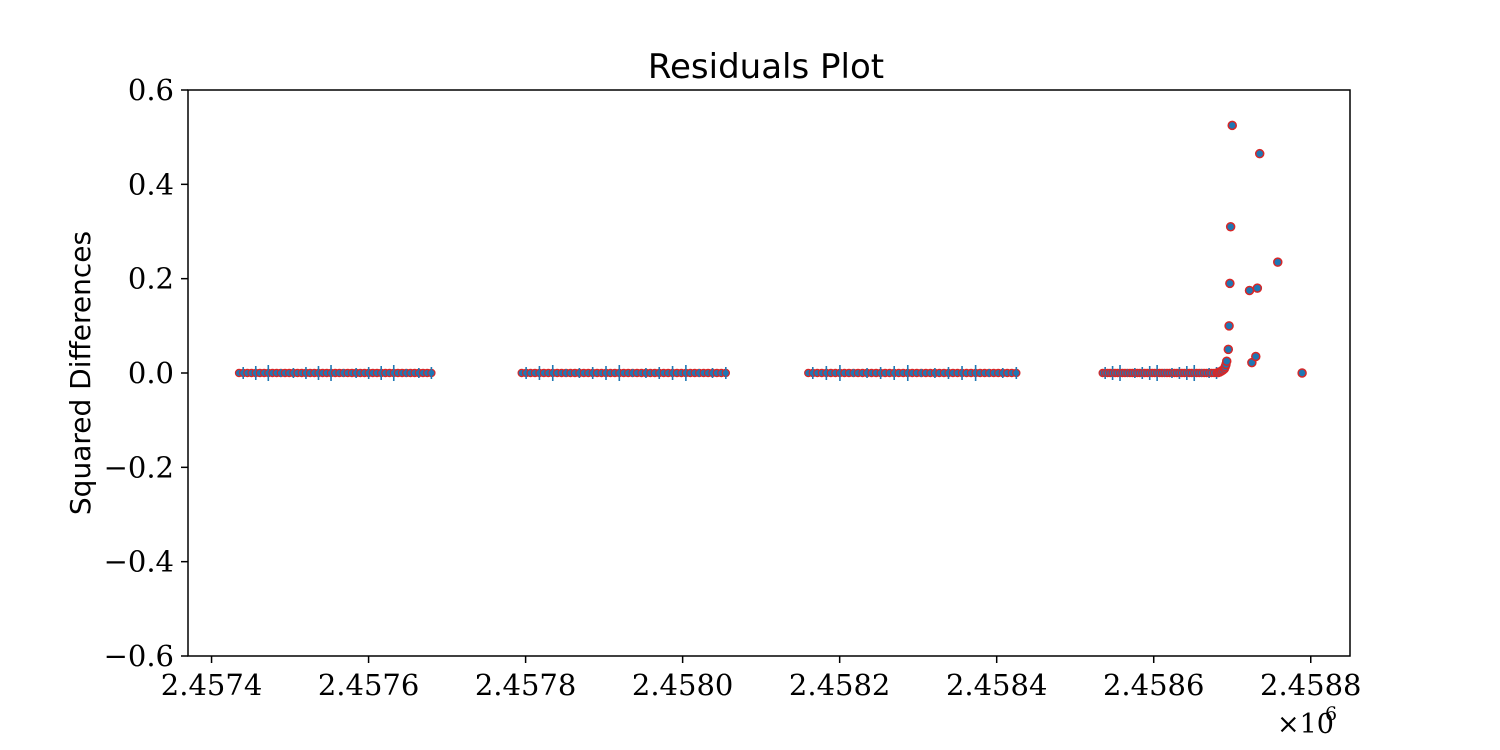 The height and width of the screenshot is (750, 1500). What do you see at coordinates (139, 656) in the screenshot?
I see `y-tick-label: −0.6` at bounding box center [139, 656].